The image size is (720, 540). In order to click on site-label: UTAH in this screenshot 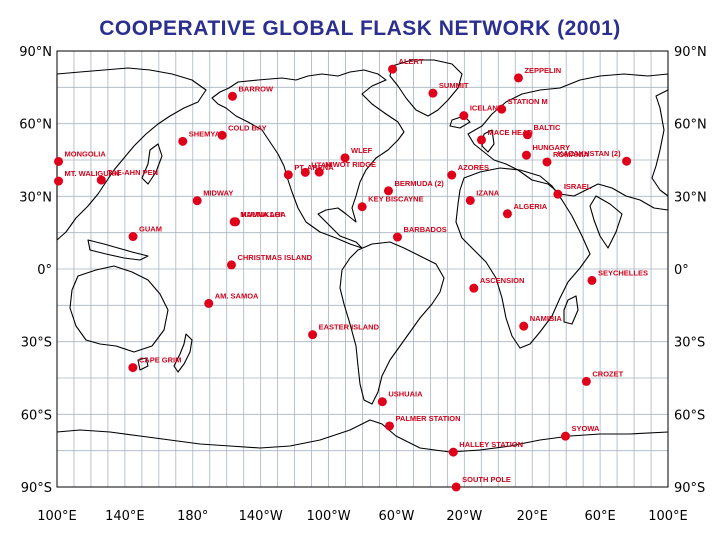, I will do `click(321, 164)`.